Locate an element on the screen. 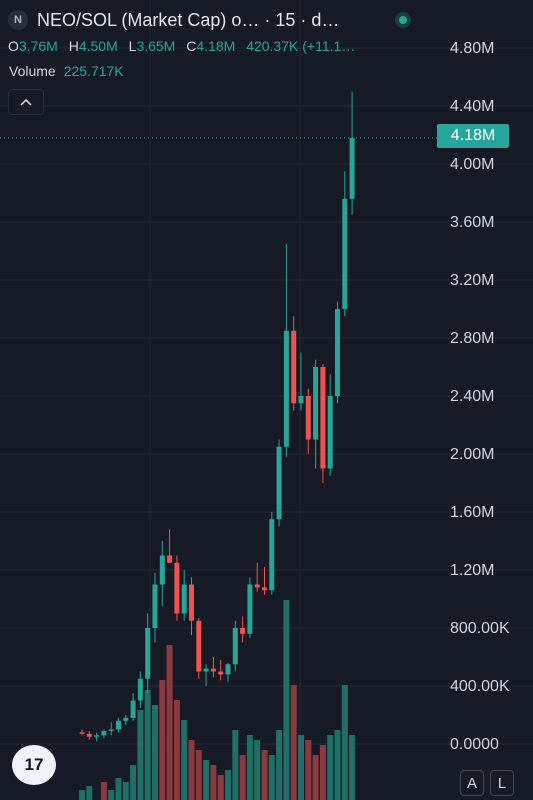  y-tick-label: 800.00K is located at coordinates (480, 628).